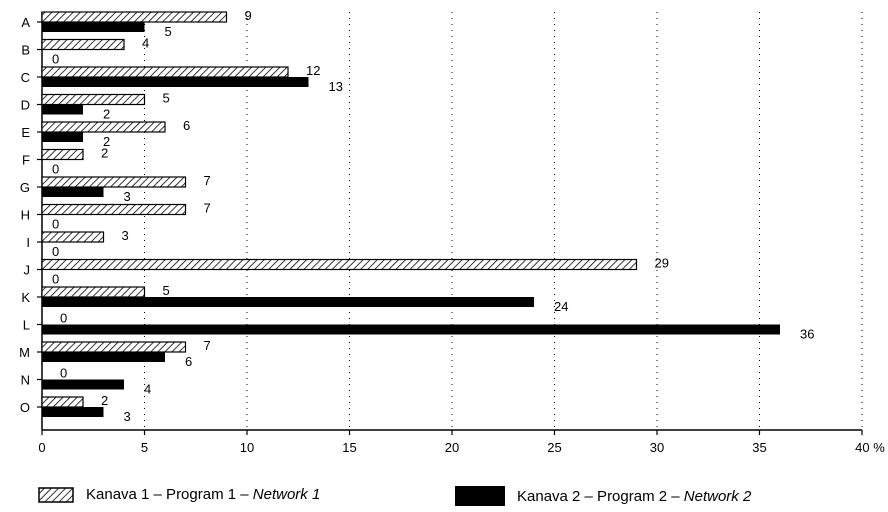  What do you see at coordinates (25, 50) in the screenshot?
I see `category-label: B` at bounding box center [25, 50].